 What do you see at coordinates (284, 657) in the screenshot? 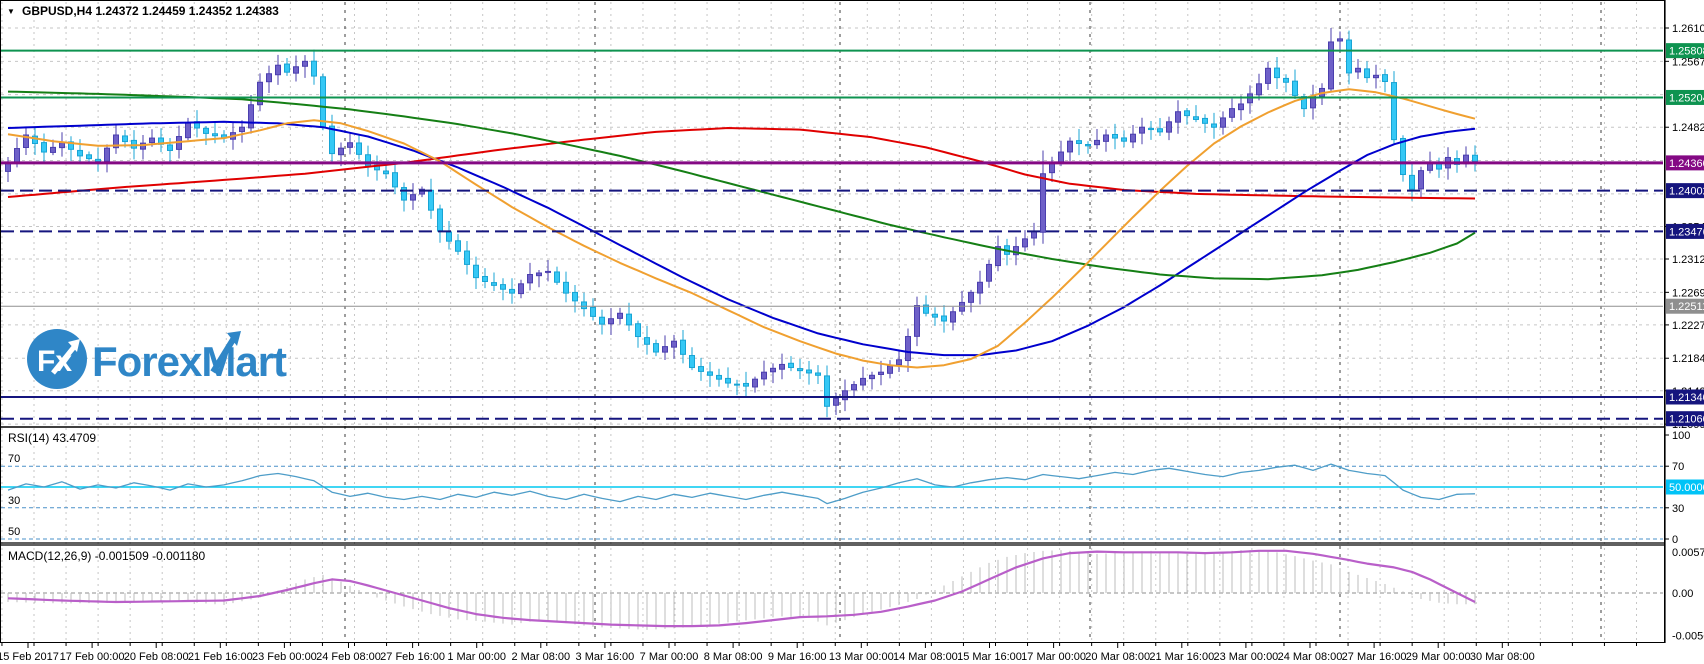
I see `time-axis-label: 23 Feb 00:00` at bounding box center [284, 657].